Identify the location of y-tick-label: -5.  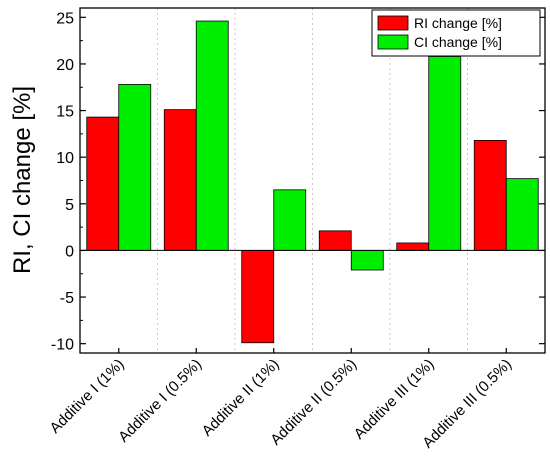
(67, 298).